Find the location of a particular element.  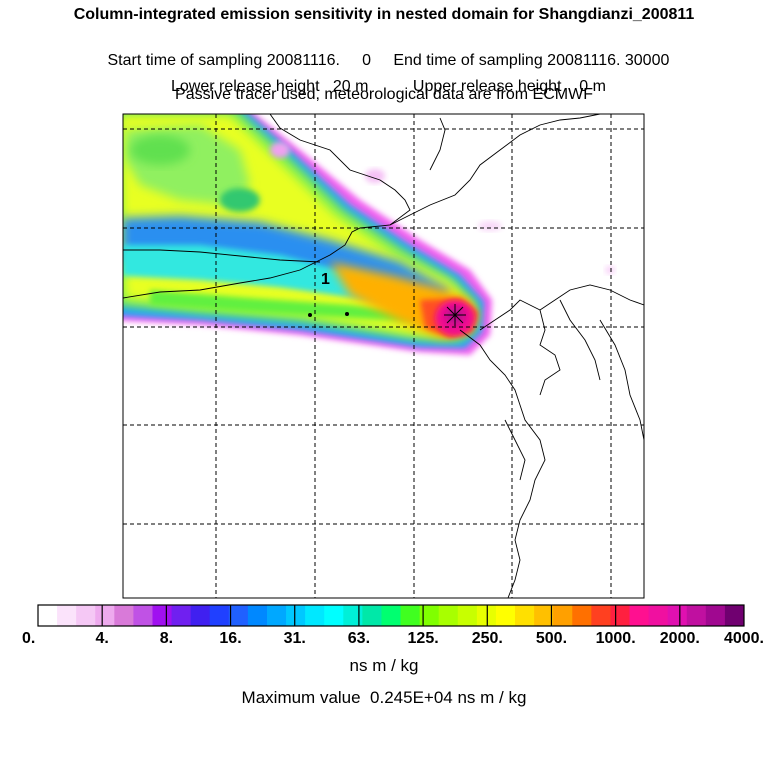

colorbar-tick-label: 250. is located at coordinates (487, 638).